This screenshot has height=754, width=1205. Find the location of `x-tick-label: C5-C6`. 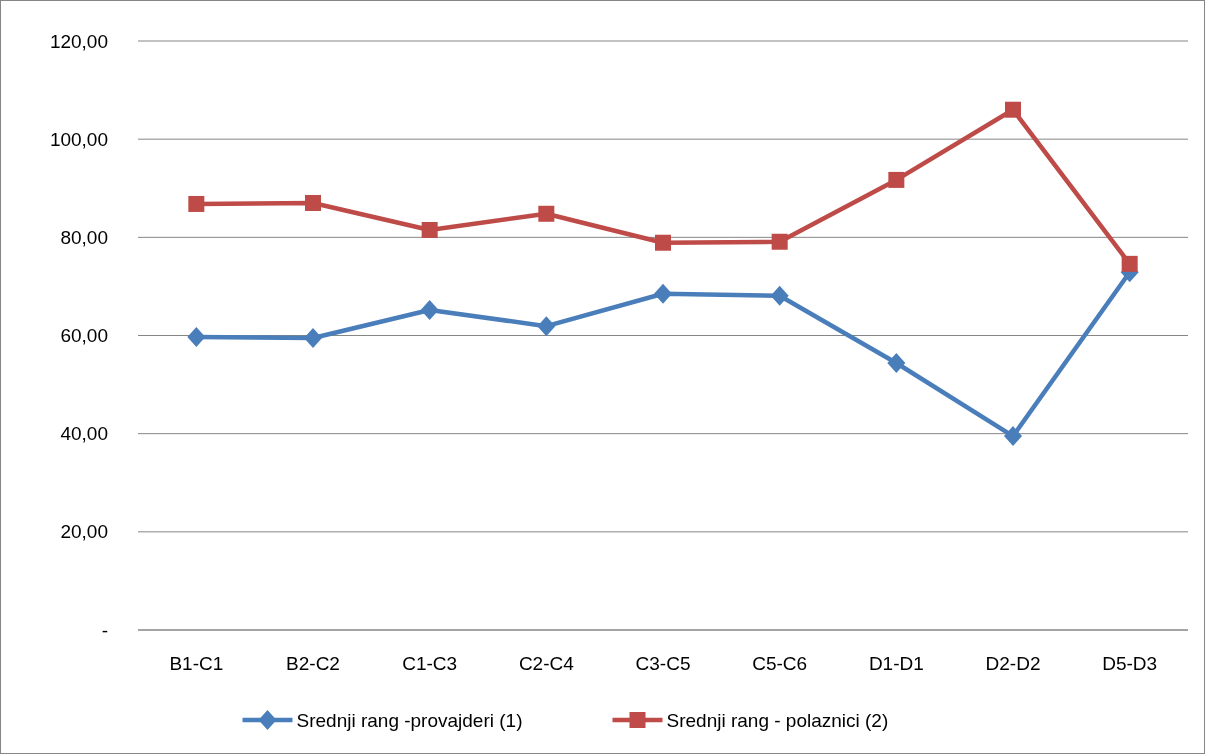

x-tick-label: C5-C6 is located at coordinates (780, 663).